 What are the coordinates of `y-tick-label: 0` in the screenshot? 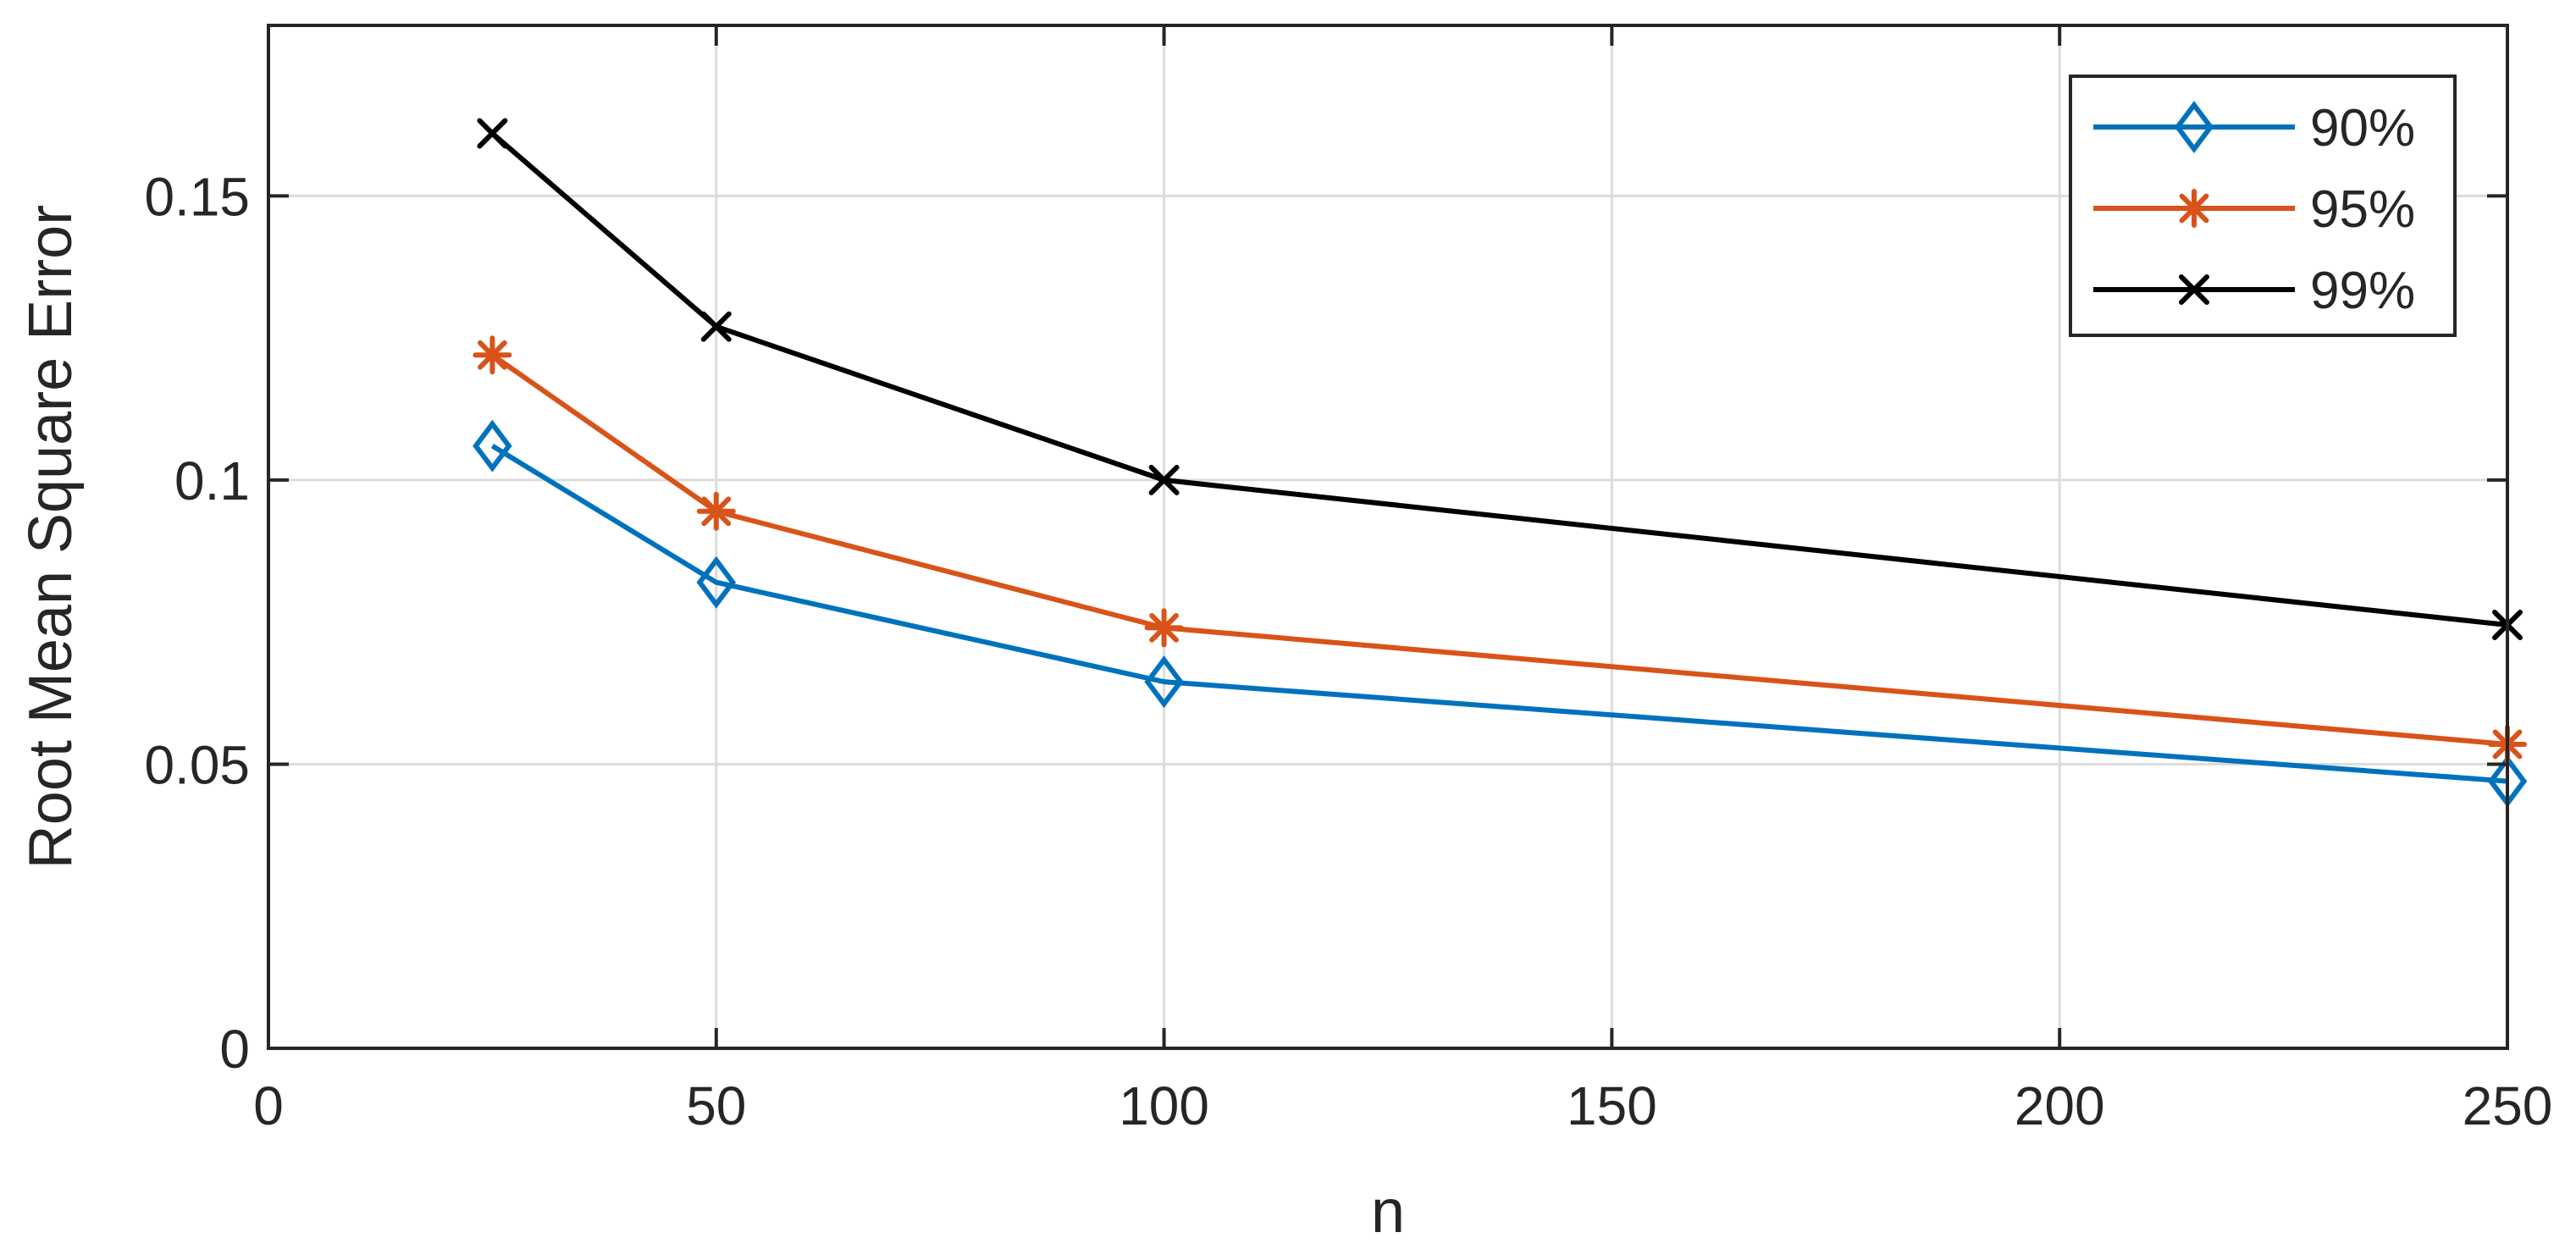 It's located at (235, 1049).